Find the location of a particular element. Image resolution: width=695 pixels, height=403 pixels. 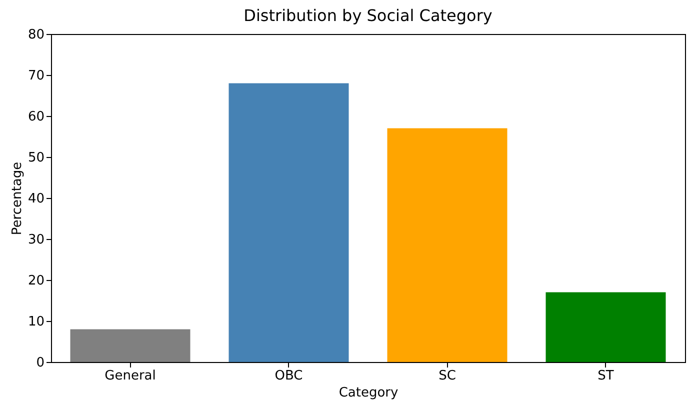

x-tick-label: ST is located at coordinates (606, 376).